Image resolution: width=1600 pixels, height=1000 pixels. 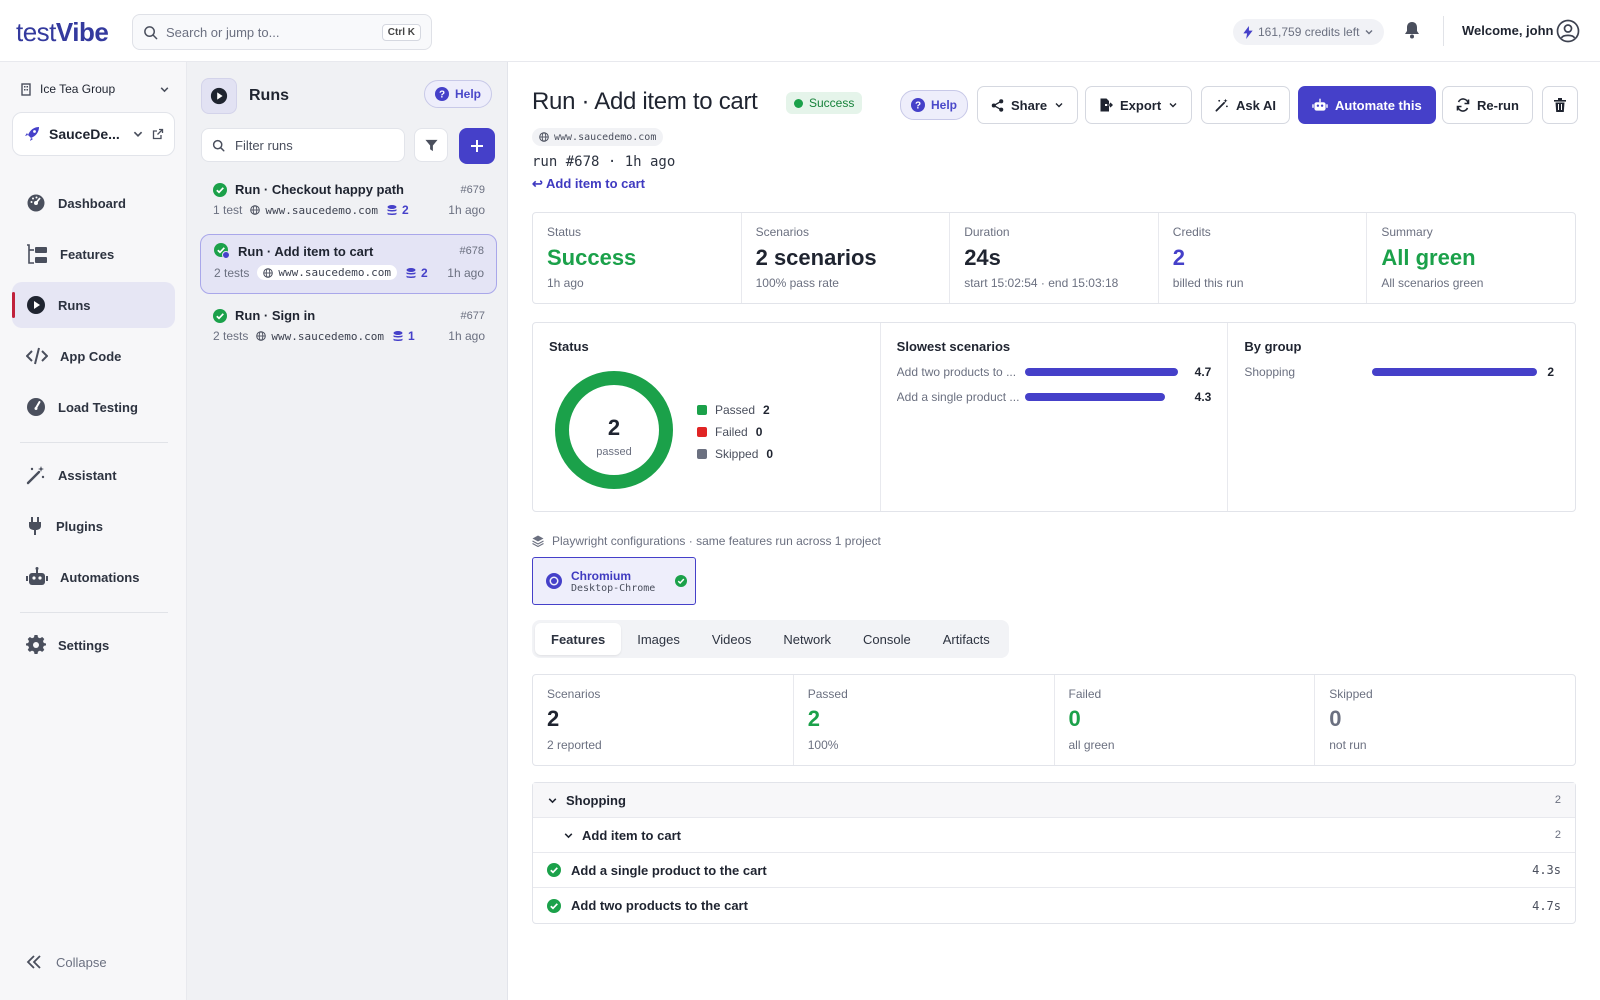 What do you see at coordinates (1568, 31) in the screenshot?
I see `user-avatar-icon` at bounding box center [1568, 31].